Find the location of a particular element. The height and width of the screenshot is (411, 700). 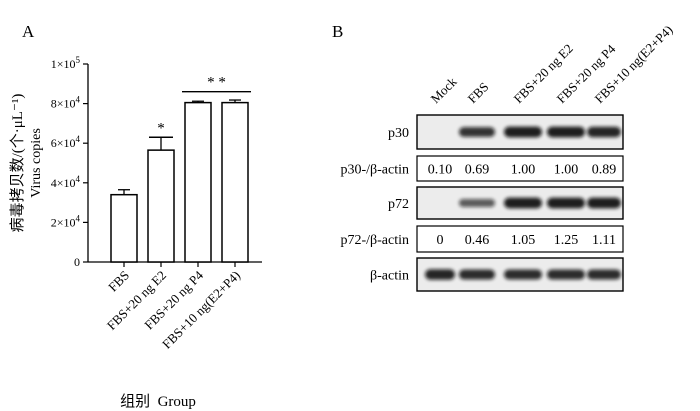

x-axis-label: 组别 Group is located at coordinates (158, 401).